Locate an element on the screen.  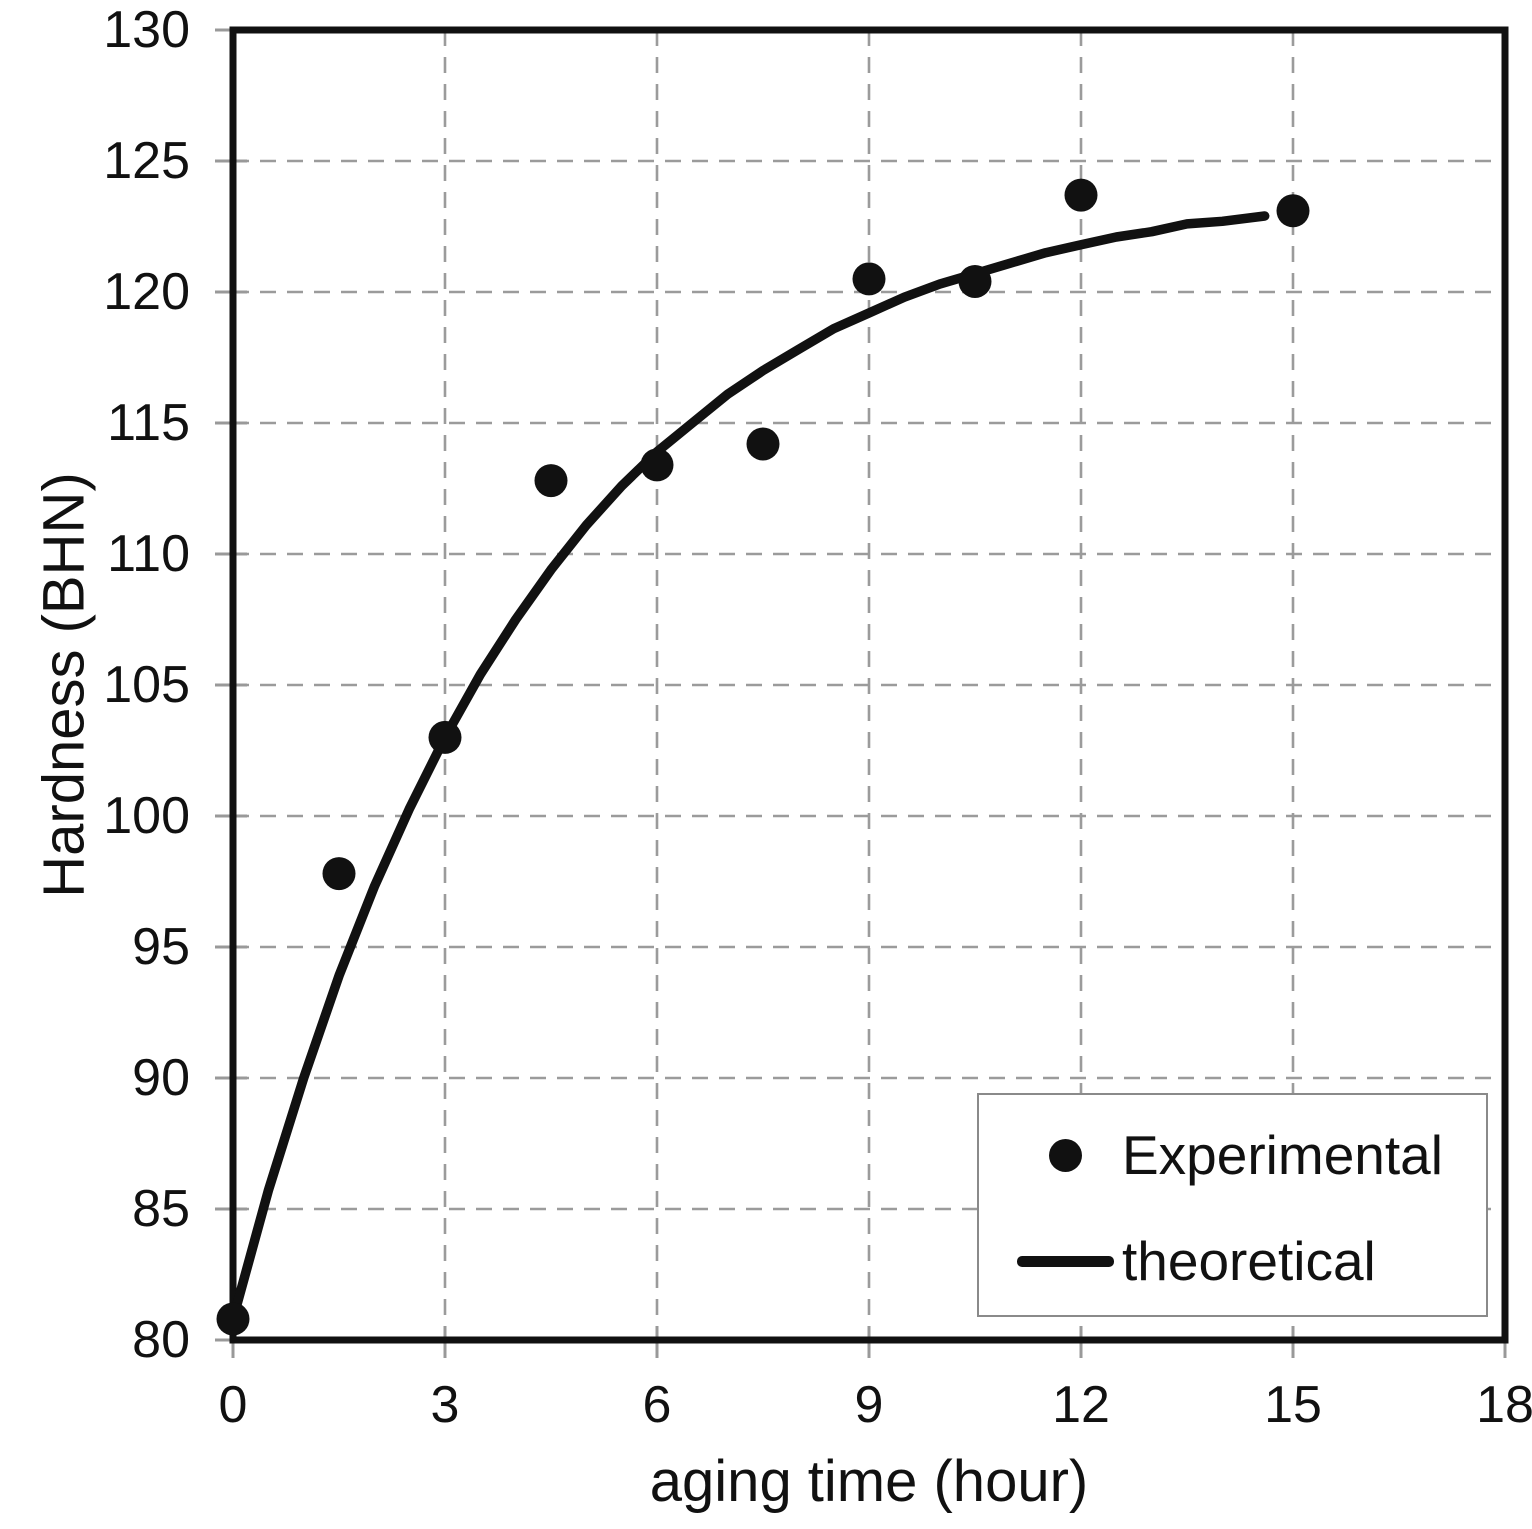
y-tick-label: 120 is located at coordinates (146, 292).